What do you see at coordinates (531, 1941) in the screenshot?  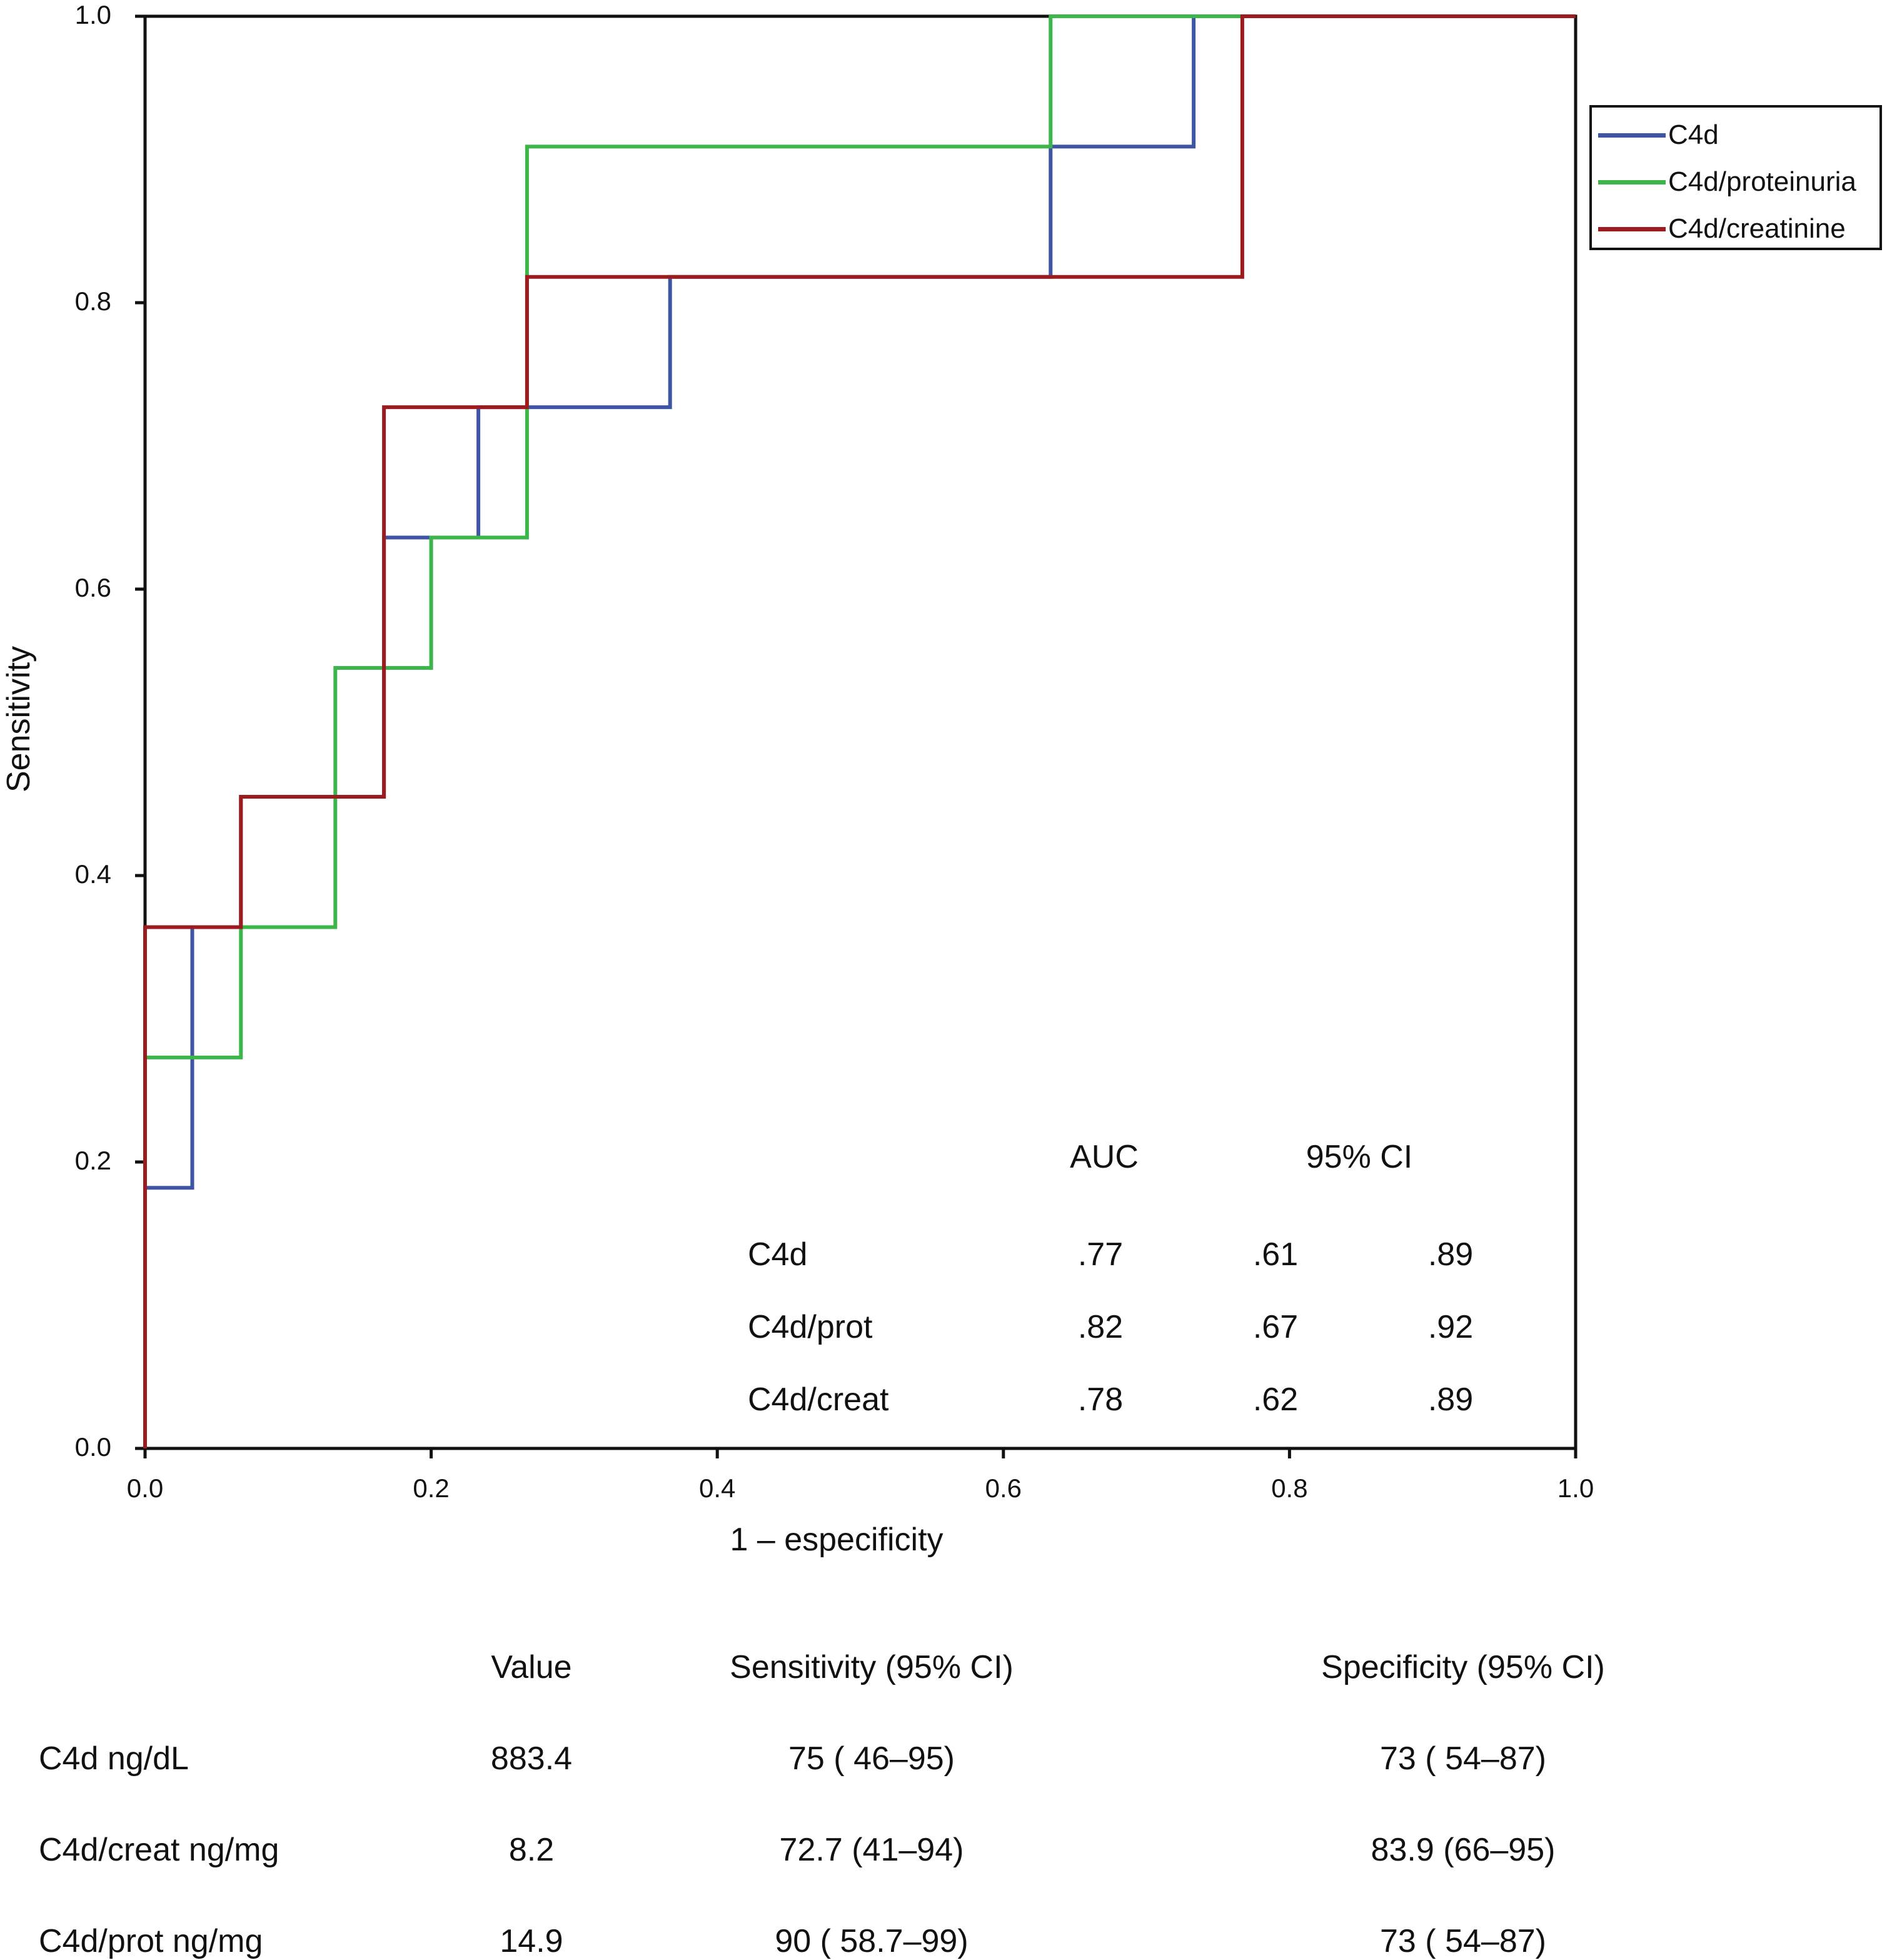 I see `cutoff-cell: 14.9` at bounding box center [531, 1941].